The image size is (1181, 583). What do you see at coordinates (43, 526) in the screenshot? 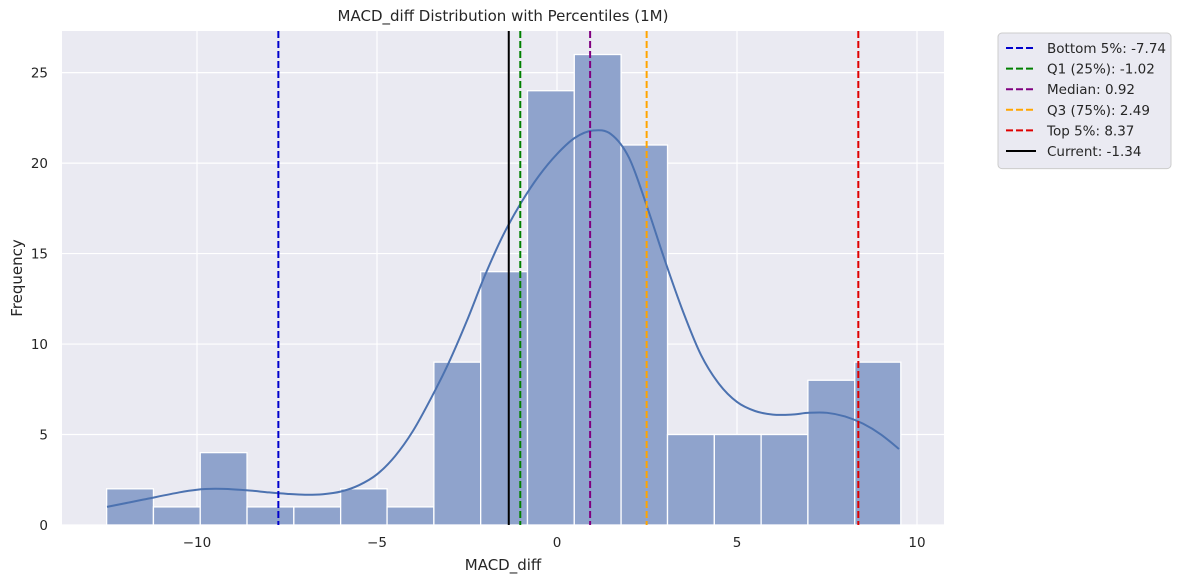
I see `y-tick-label: 0` at bounding box center [43, 526].